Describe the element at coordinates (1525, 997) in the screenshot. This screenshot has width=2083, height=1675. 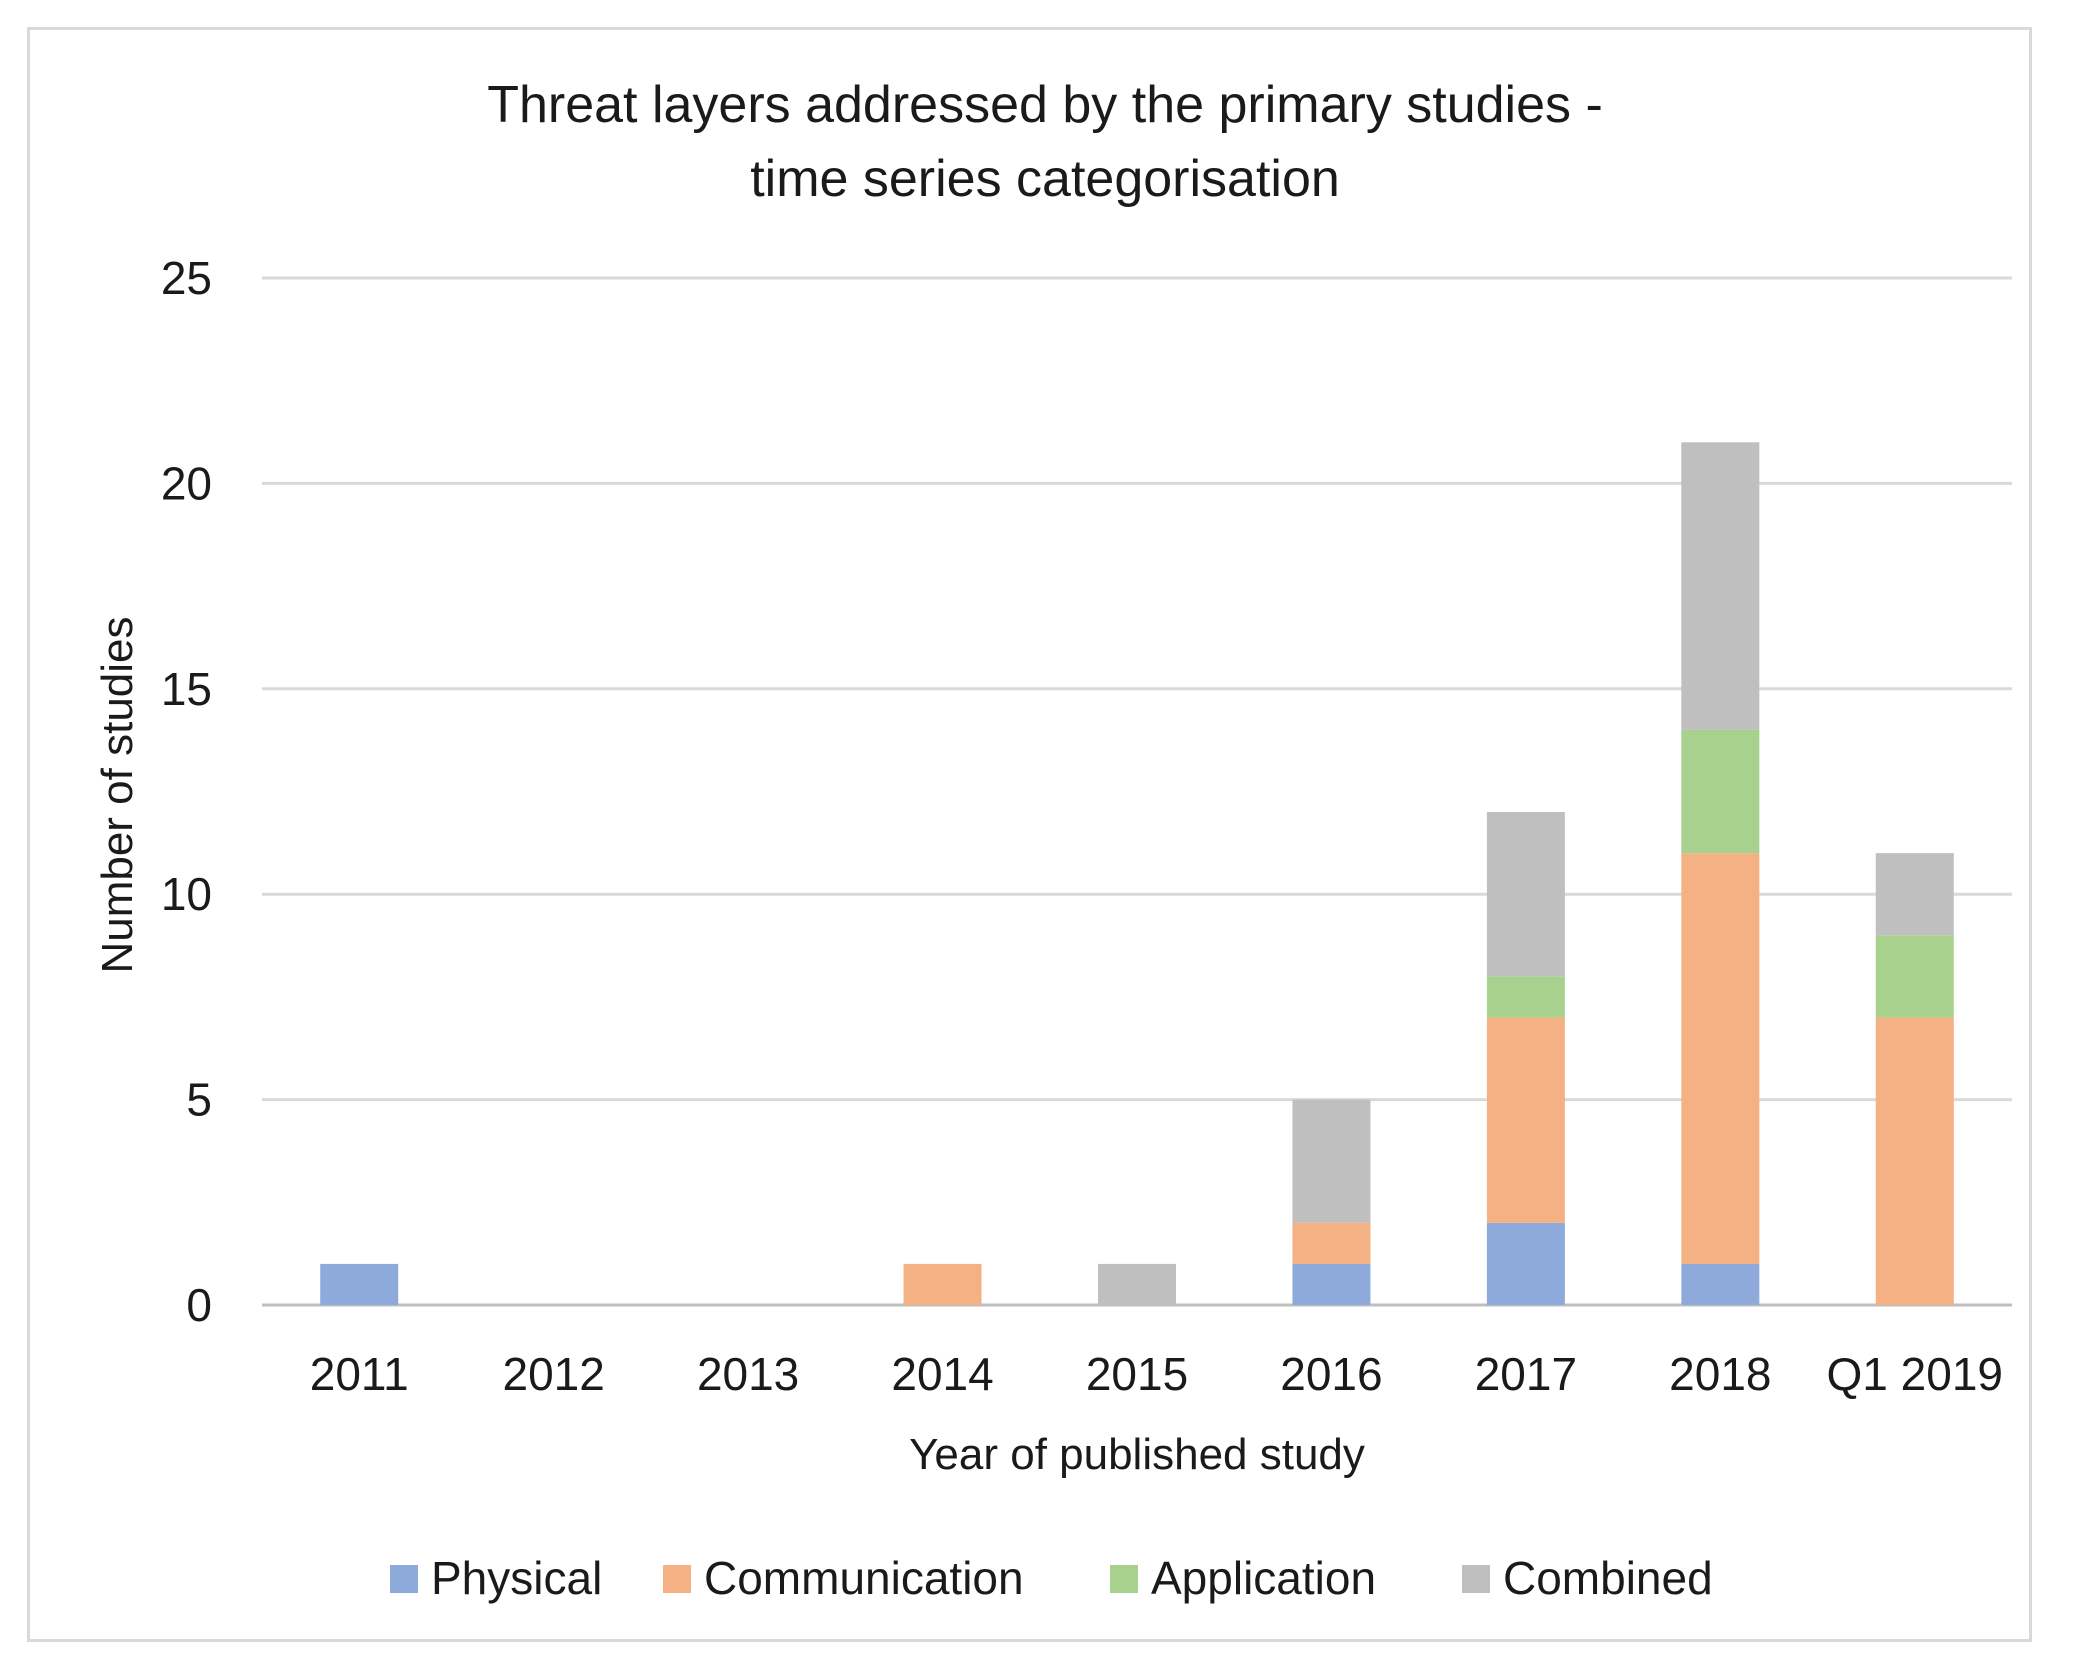
I see `bar-segment-application-2017` at that location.